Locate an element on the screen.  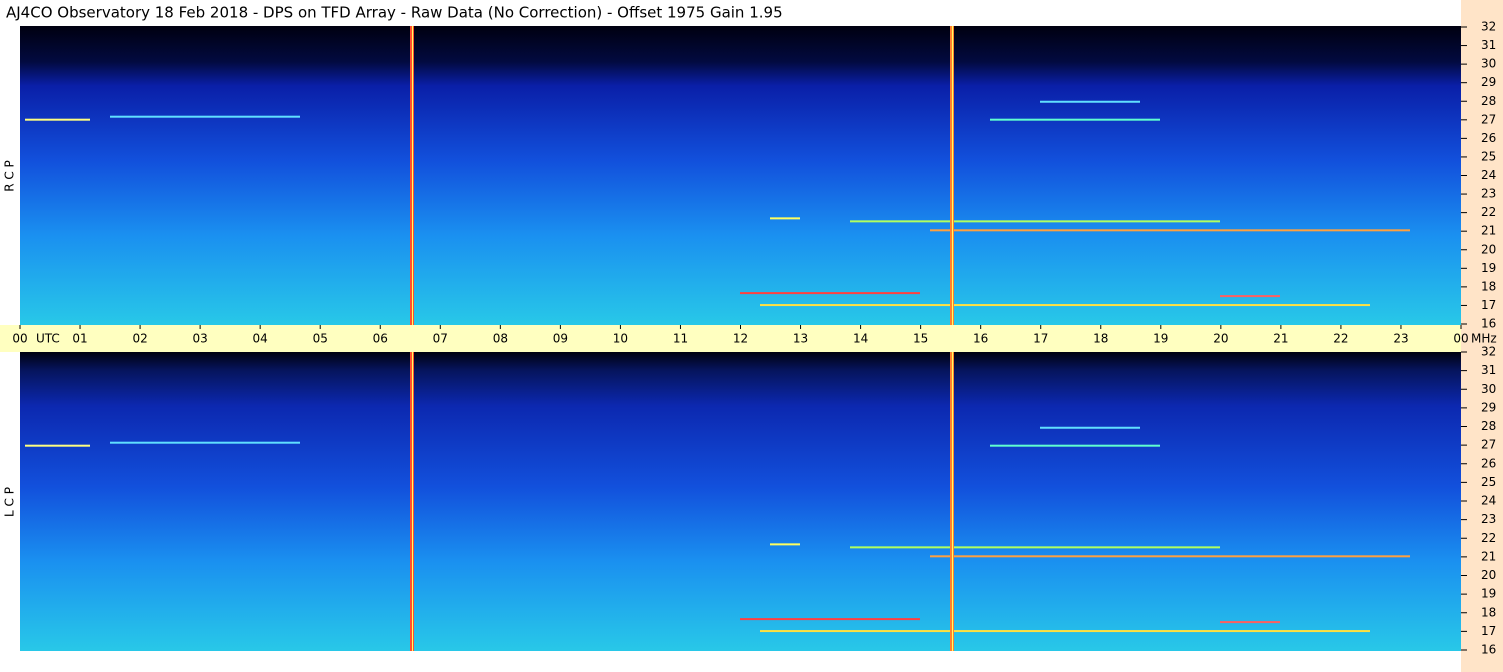
time-label: 22 is located at coordinates (1340, 339).